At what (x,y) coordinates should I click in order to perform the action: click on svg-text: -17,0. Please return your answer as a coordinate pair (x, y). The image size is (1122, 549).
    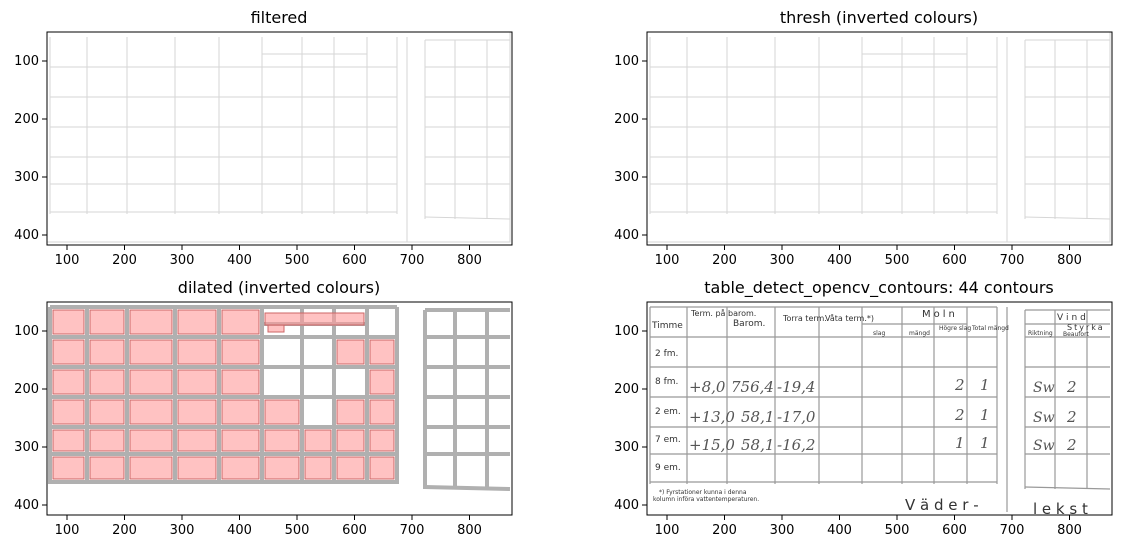
    Looking at the image, I should click on (796, 417).